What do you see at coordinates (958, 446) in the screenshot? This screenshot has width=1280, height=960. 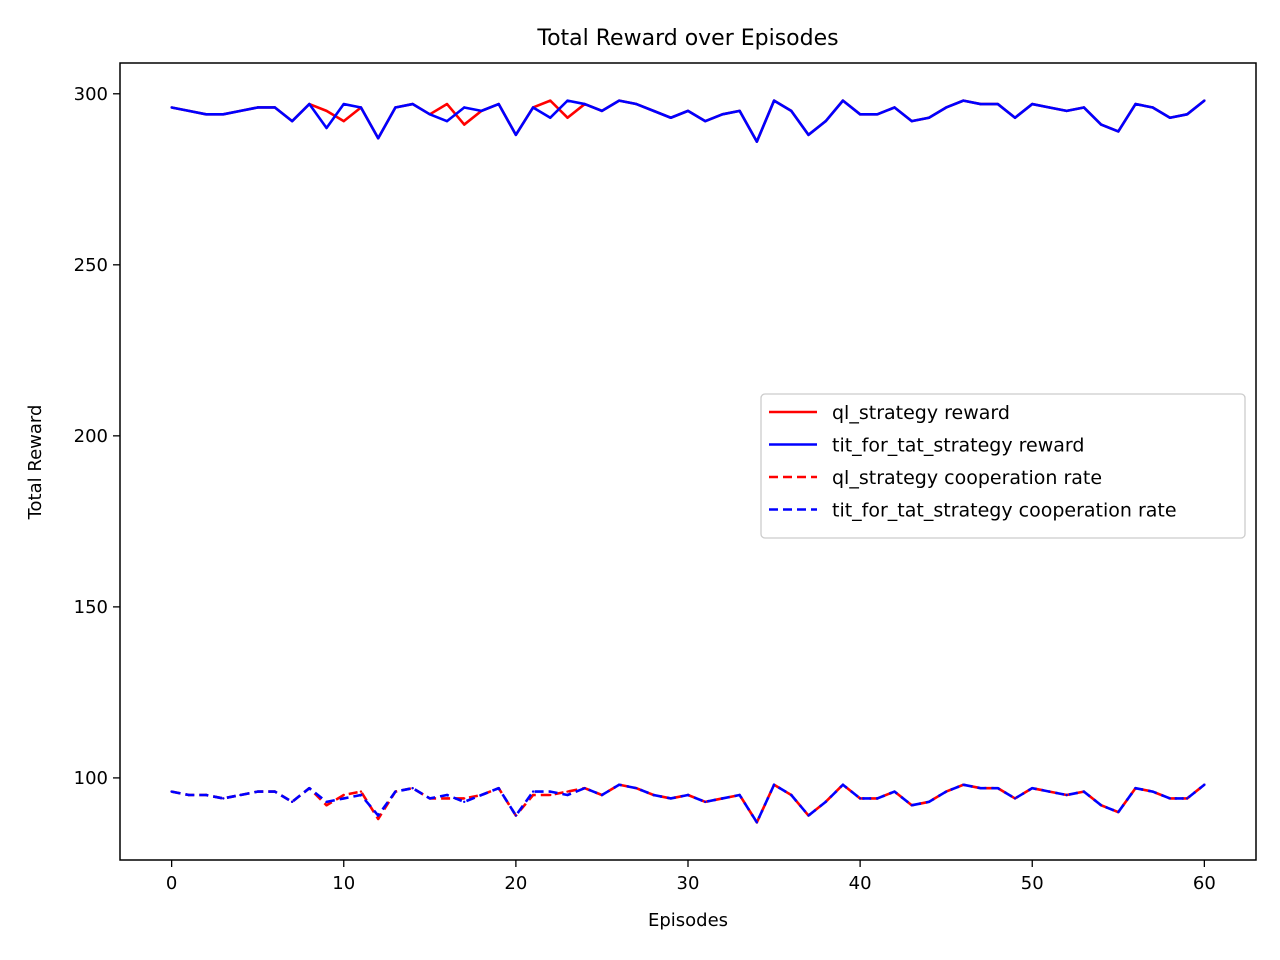 I see `legend-label: tit_for_tat_strategy reward` at bounding box center [958, 446].